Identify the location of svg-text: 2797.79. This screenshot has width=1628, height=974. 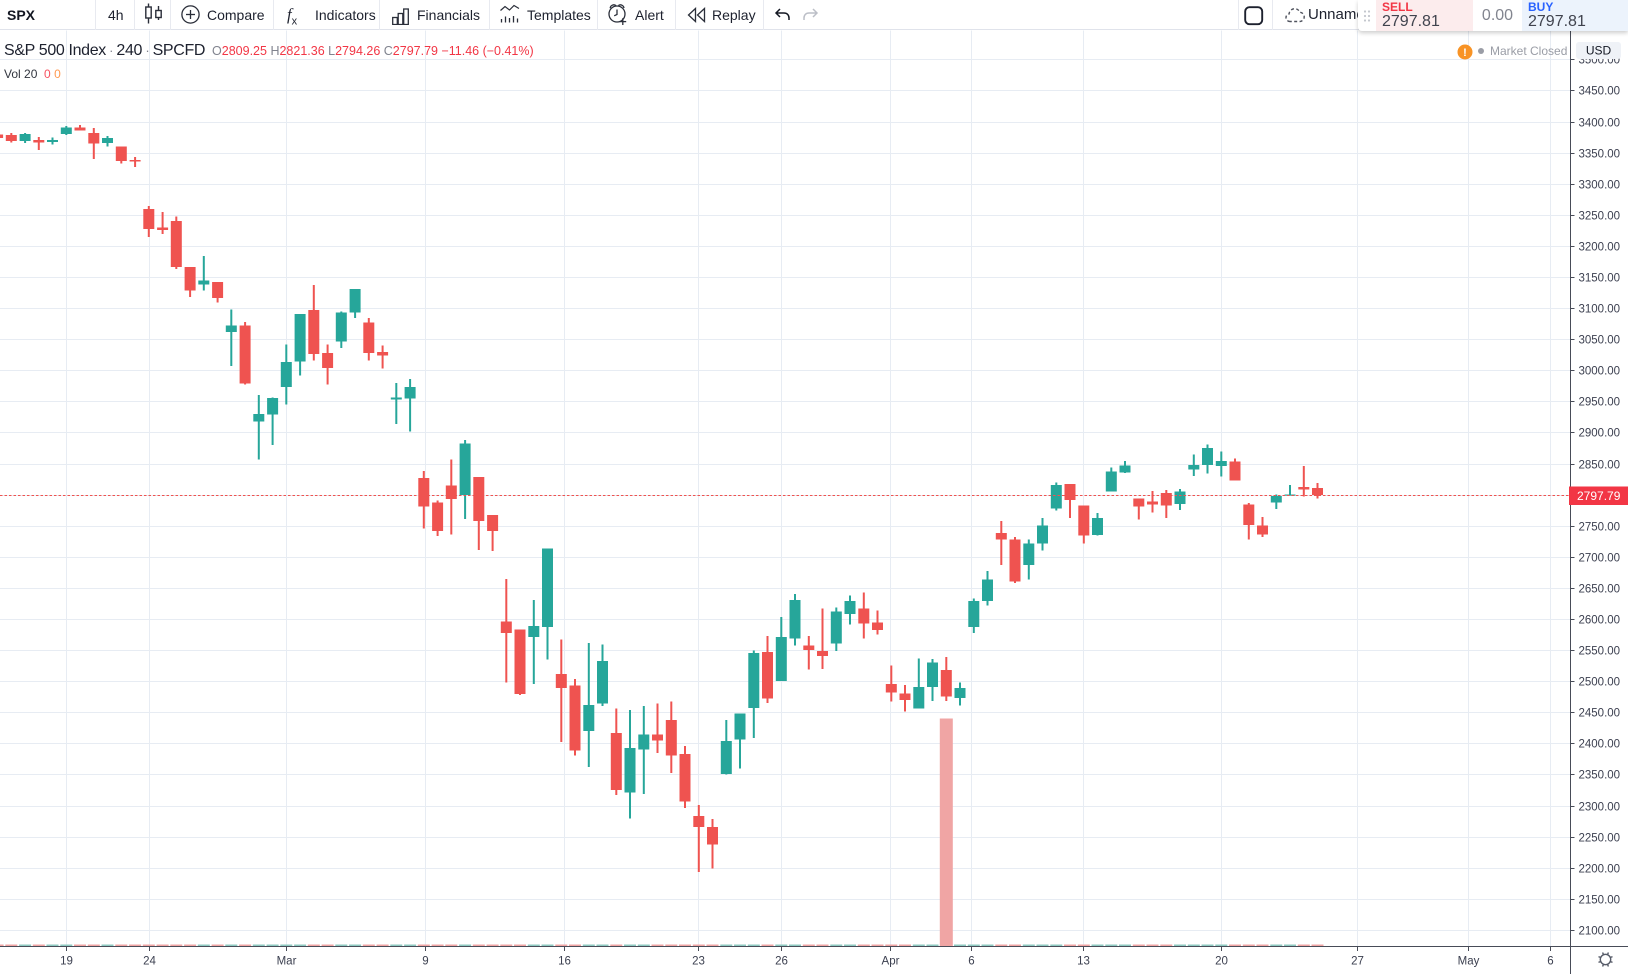
(1599, 496).